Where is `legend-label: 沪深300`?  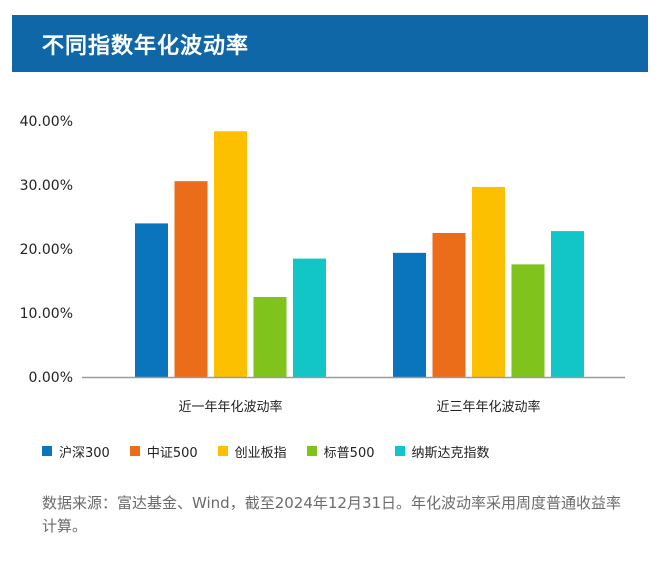 legend-label: 沪深300 is located at coordinates (84, 453).